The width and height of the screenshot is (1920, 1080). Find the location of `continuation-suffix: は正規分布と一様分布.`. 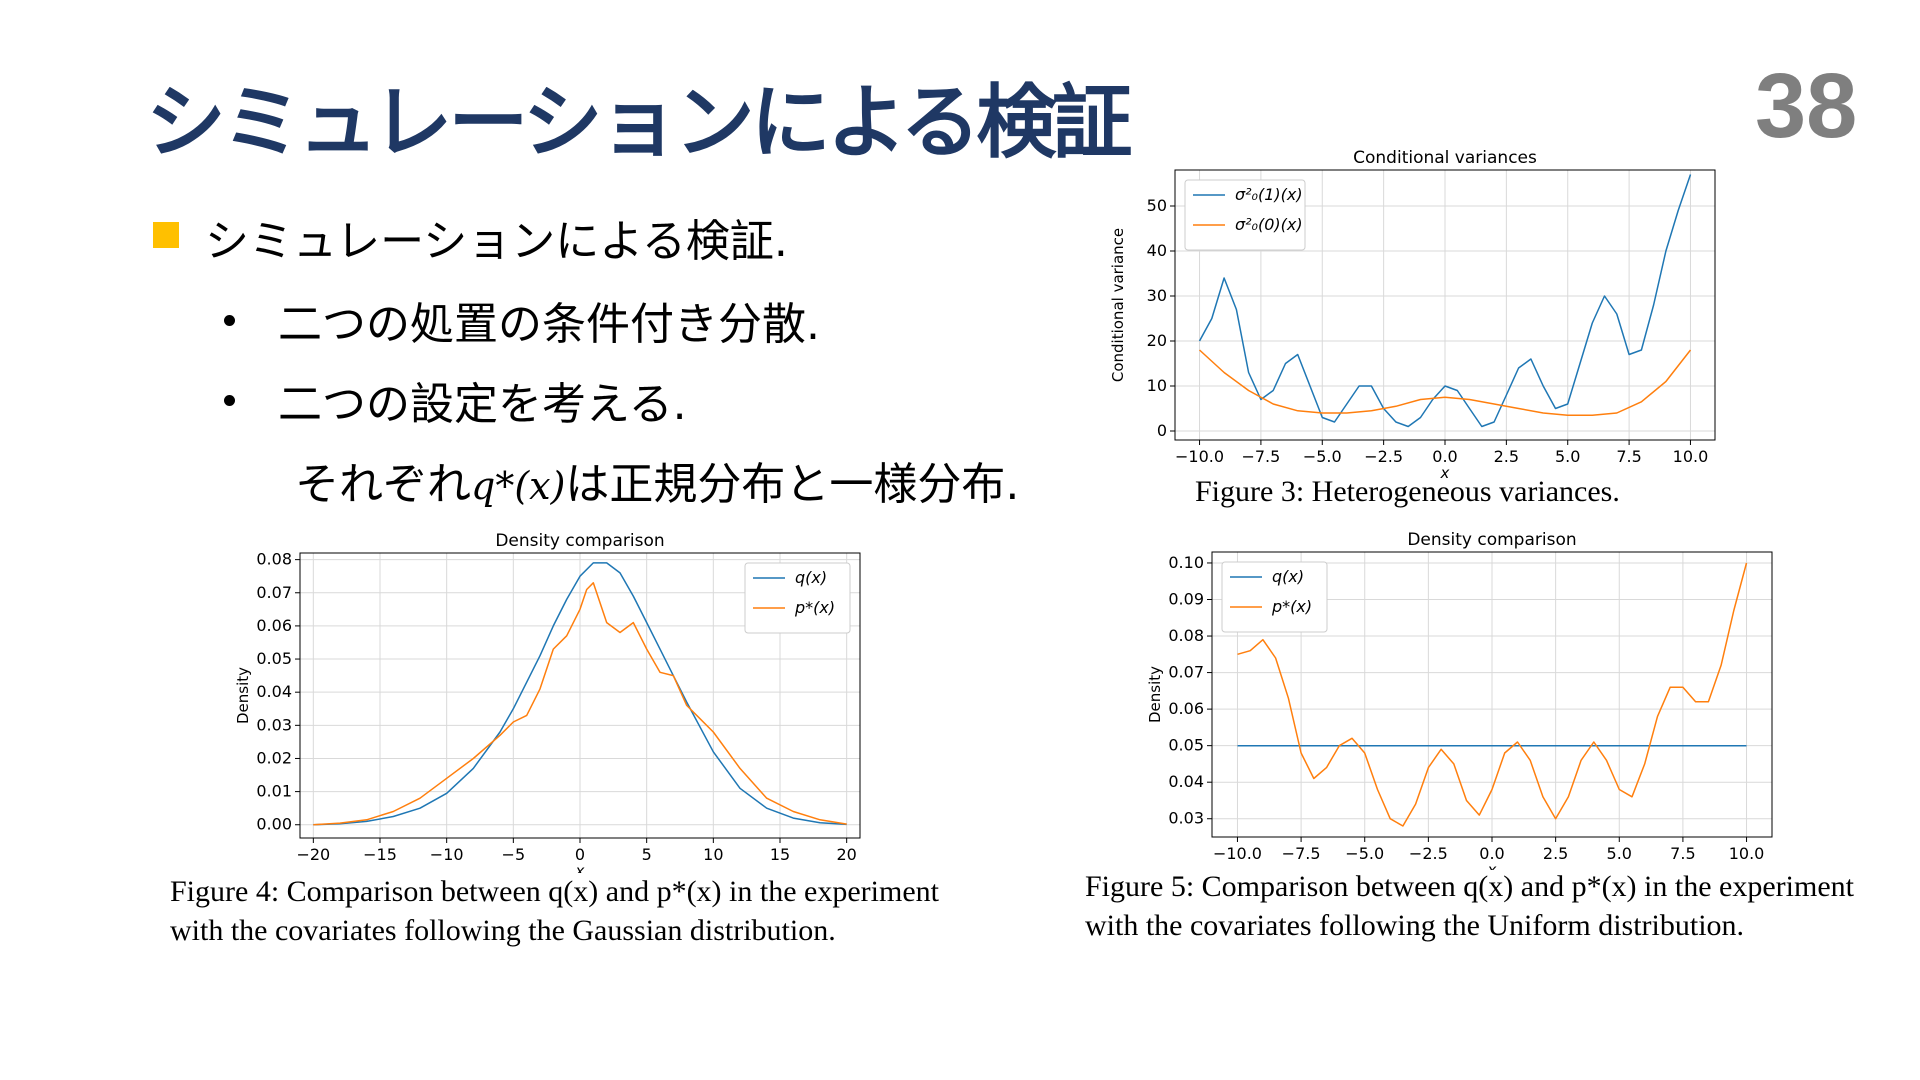

continuation-suffix: は正規分布と一様分布. is located at coordinates (792, 484).